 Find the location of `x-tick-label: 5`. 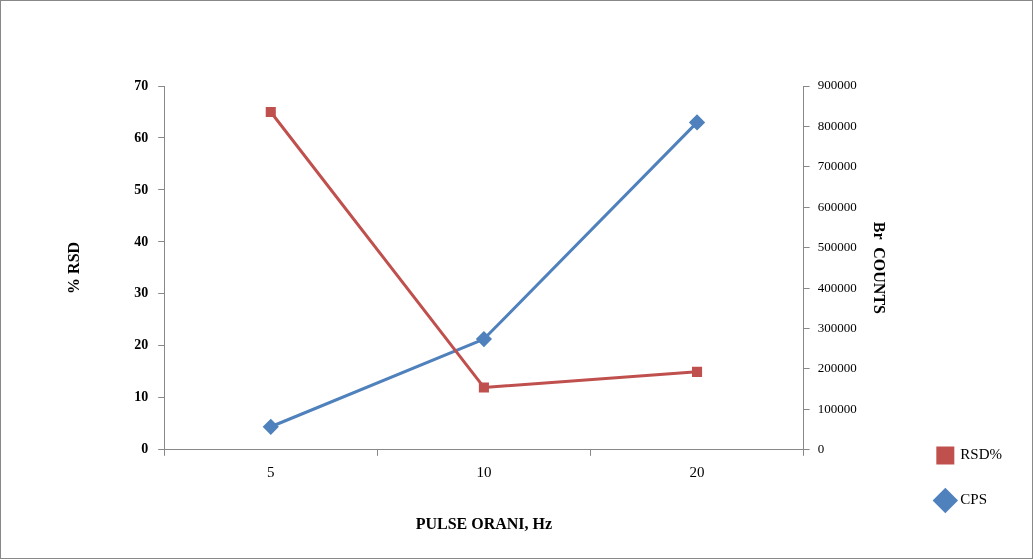

x-tick-label: 5 is located at coordinates (271, 471).